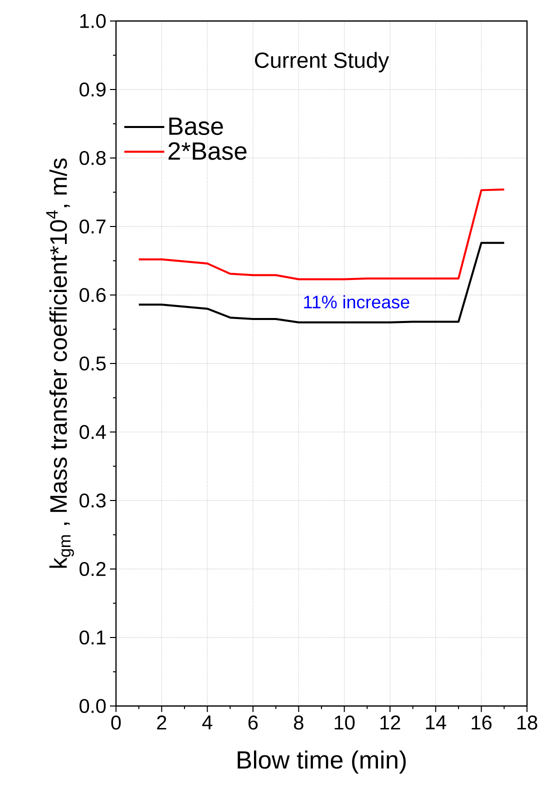 The height and width of the screenshot is (809, 546). What do you see at coordinates (93, 226) in the screenshot?
I see `y-tick-label: 0.7` at bounding box center [93, 226].